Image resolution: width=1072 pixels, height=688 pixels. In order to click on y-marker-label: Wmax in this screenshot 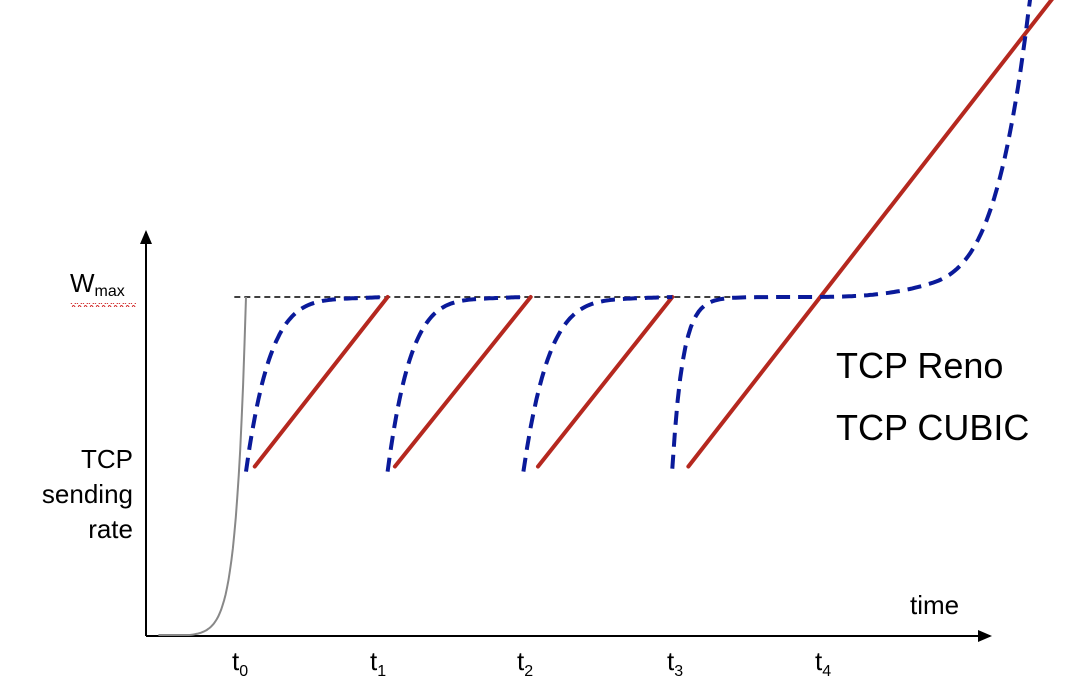, I will do `click(97, 284)`.